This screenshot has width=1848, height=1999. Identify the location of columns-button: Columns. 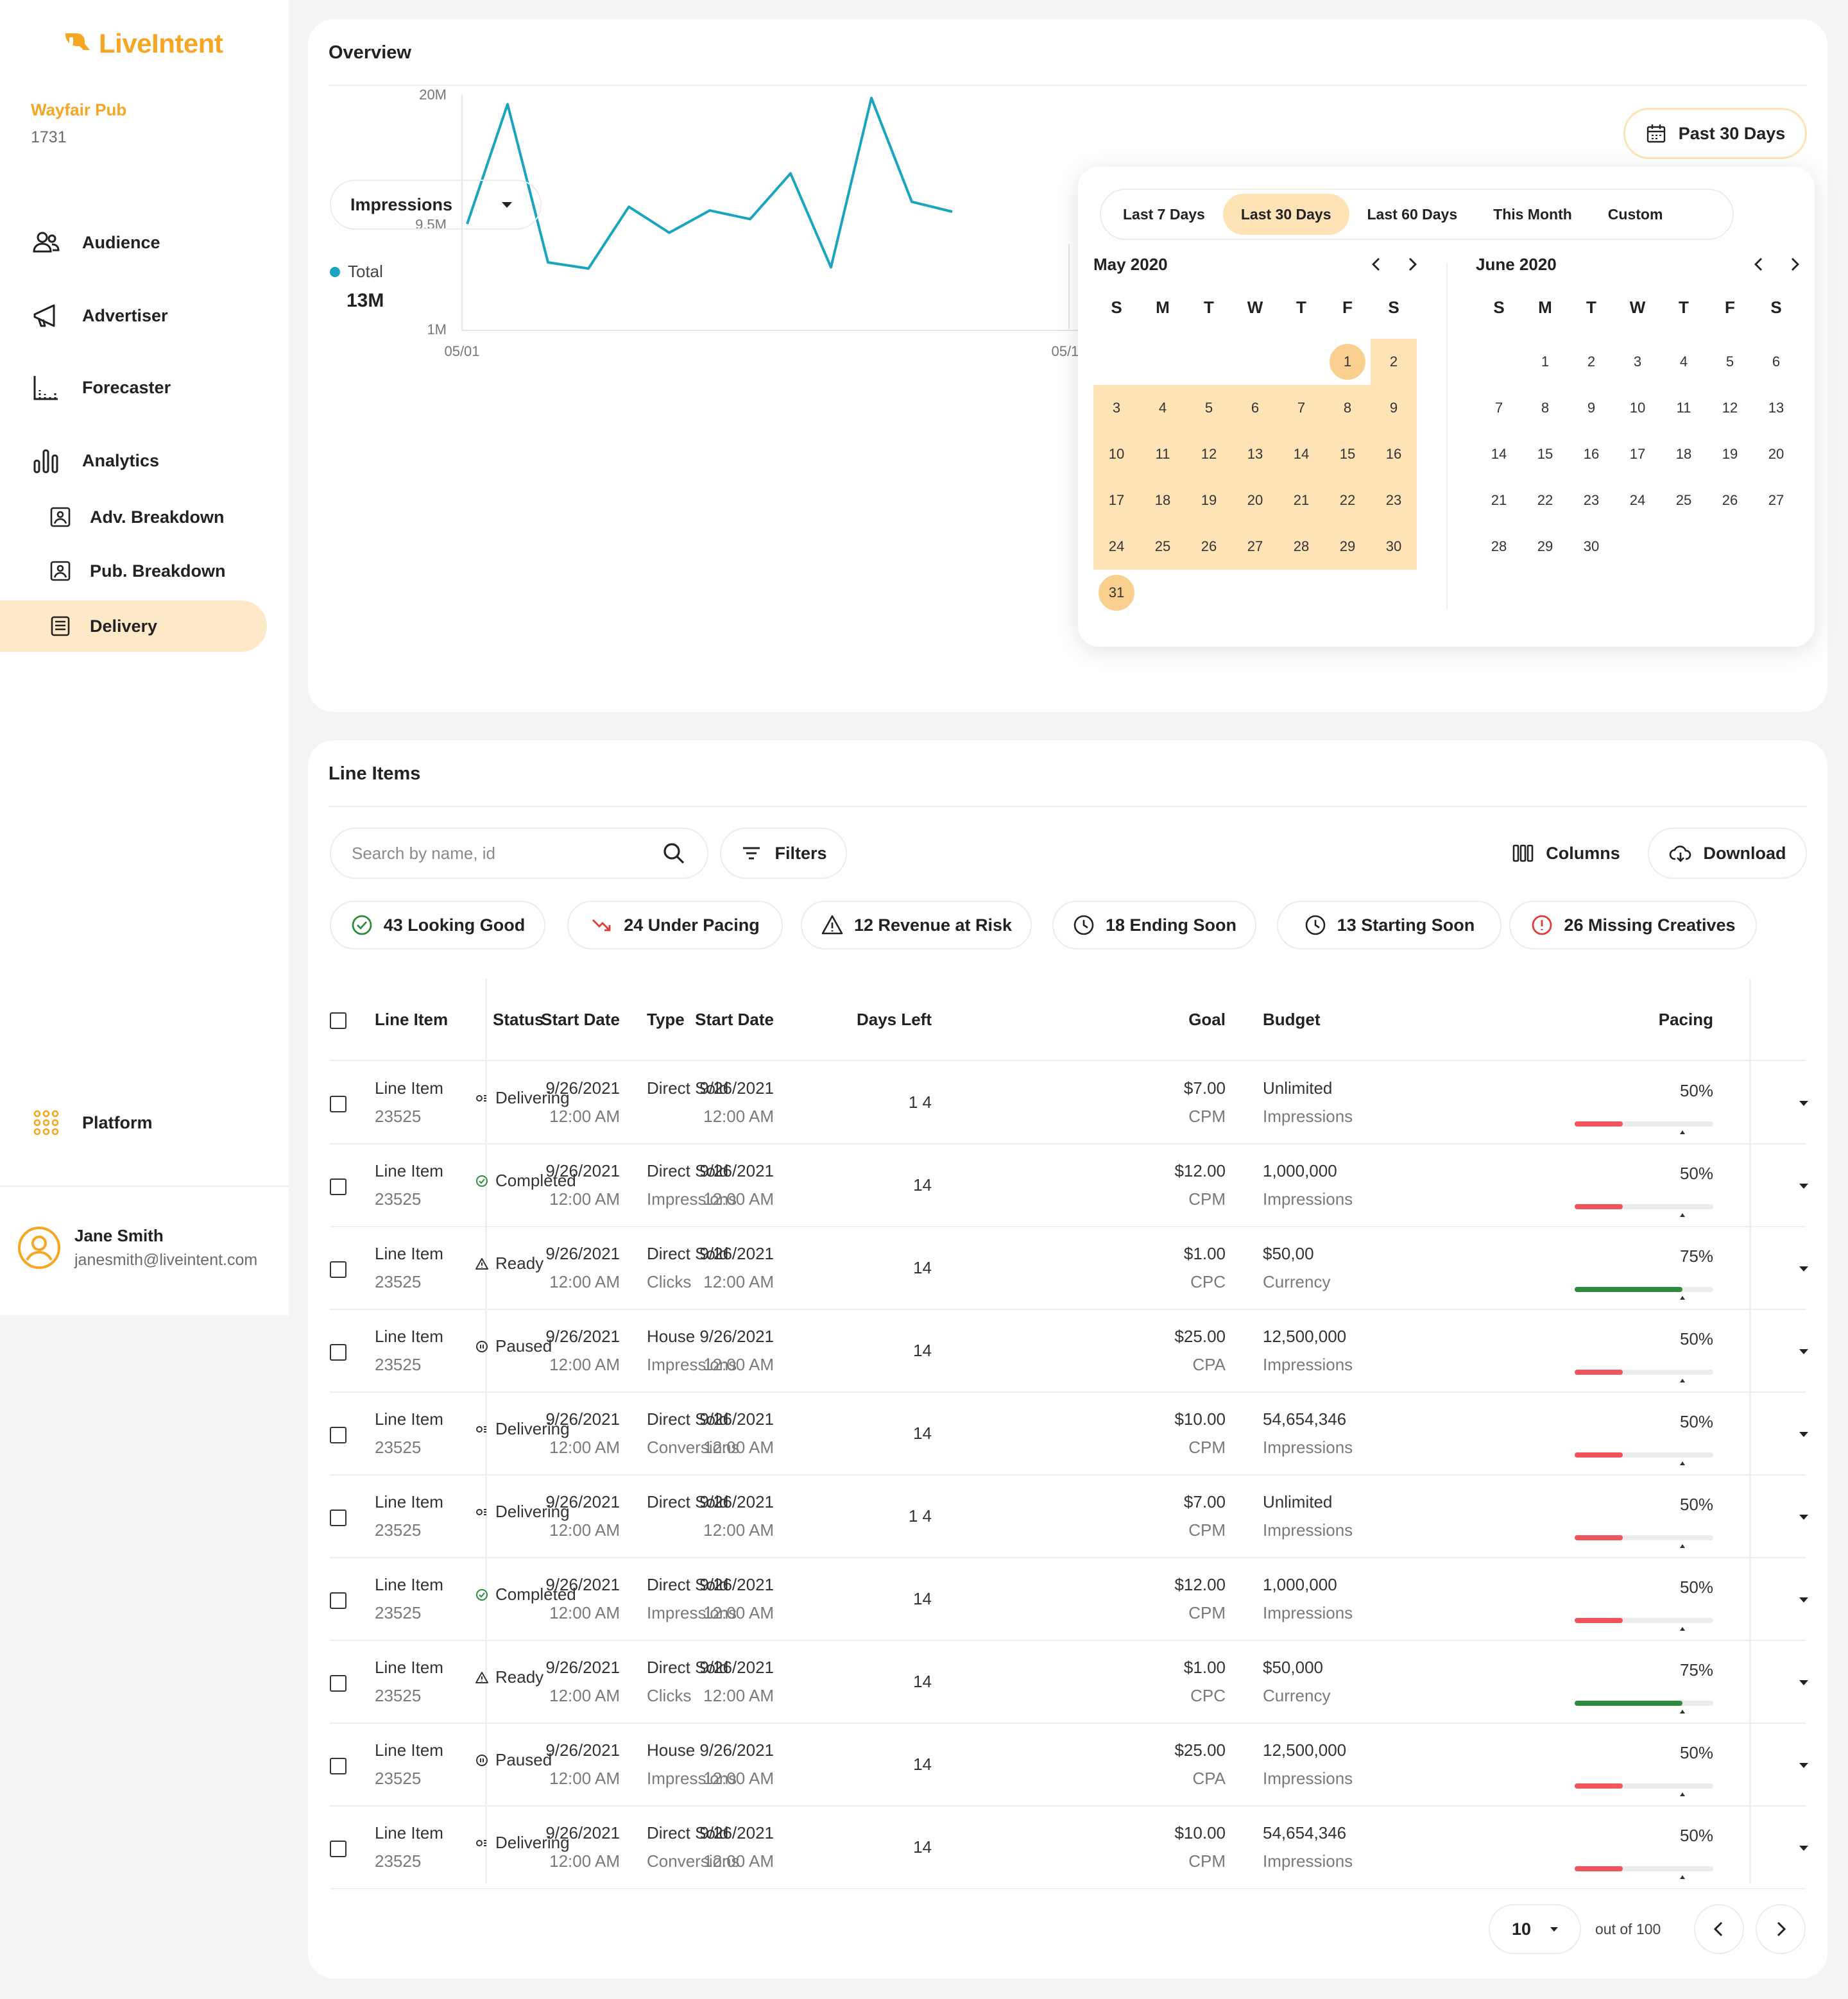
(1566, 853).